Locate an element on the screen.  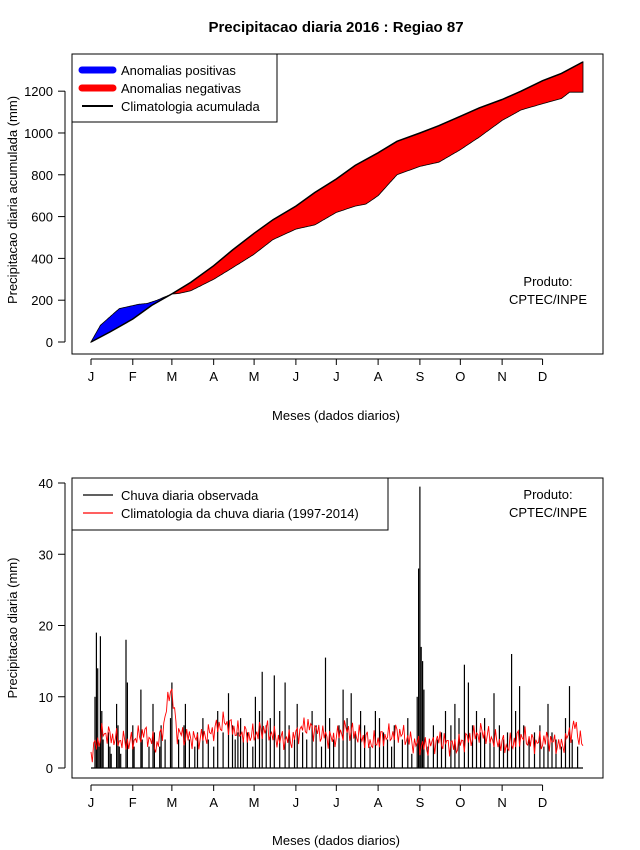
legend-label-observed: Chuva diaria observada is located at coordinates (190, 495).